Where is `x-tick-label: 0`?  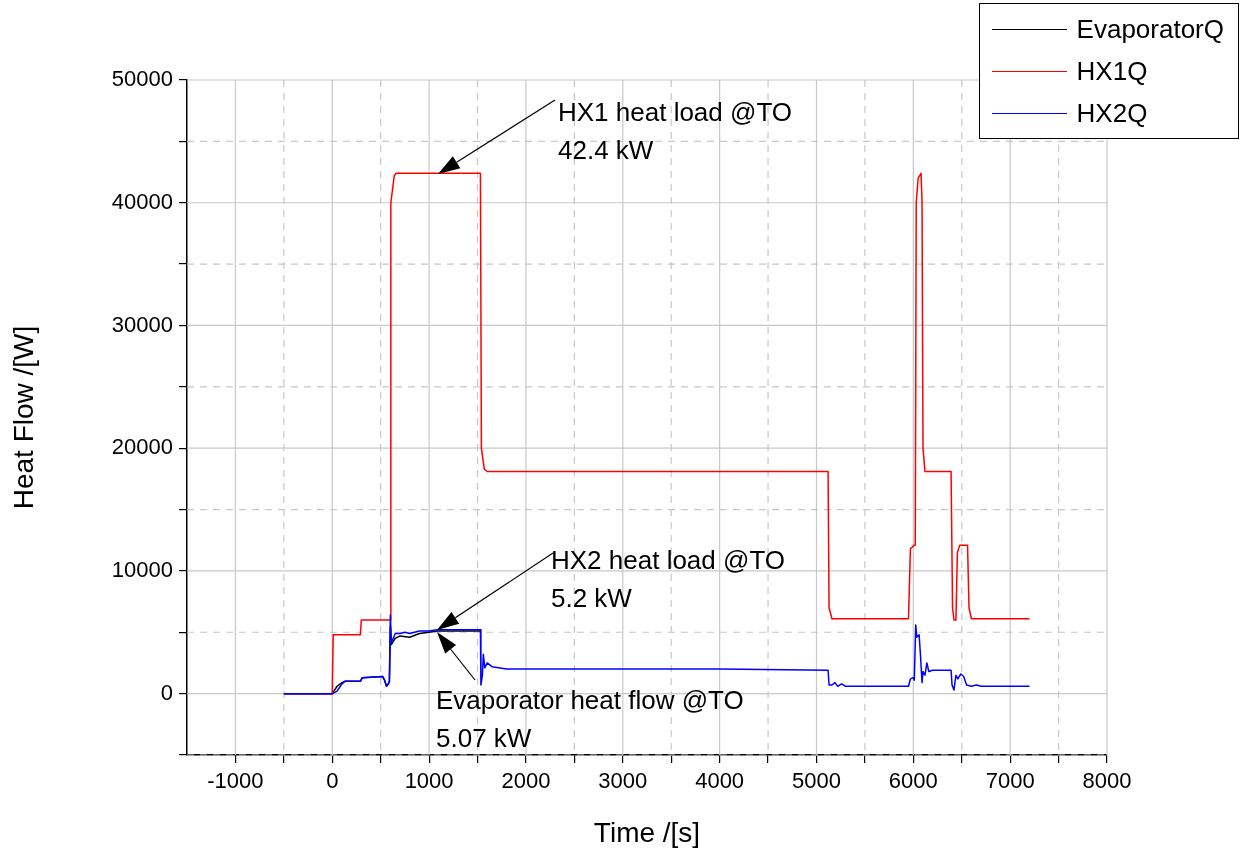 x-tick-label: 0 is located at coordinates (332, 781).